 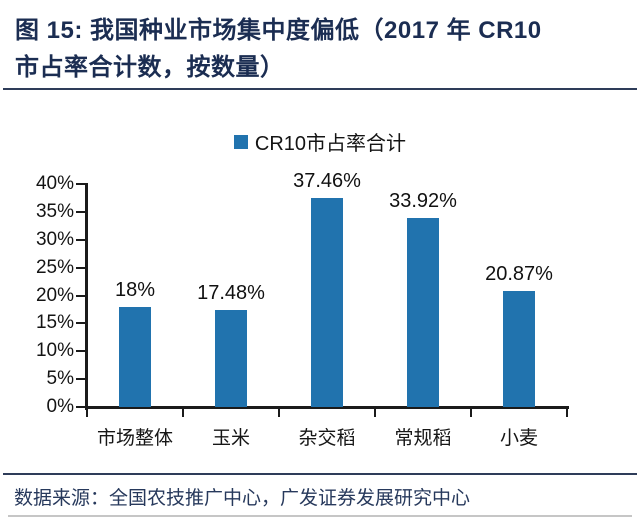 What do you see at coordinates (150, 67) in the screenshot?
I see `chart-title-line2: 市占率合计数，按数量）` at bounding box center [150, 67].